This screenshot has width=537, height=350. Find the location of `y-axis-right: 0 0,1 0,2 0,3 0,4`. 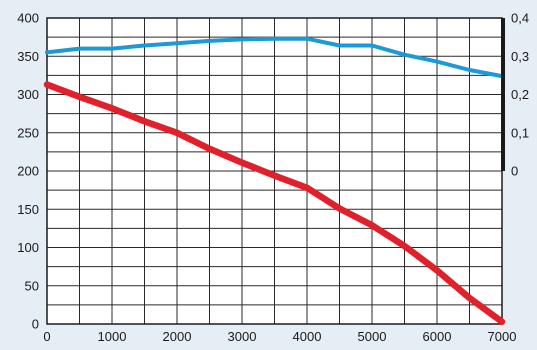

y-axis-right: 0 0,1 0,2 0,3 0,4 is located at coordinates (515, 95).